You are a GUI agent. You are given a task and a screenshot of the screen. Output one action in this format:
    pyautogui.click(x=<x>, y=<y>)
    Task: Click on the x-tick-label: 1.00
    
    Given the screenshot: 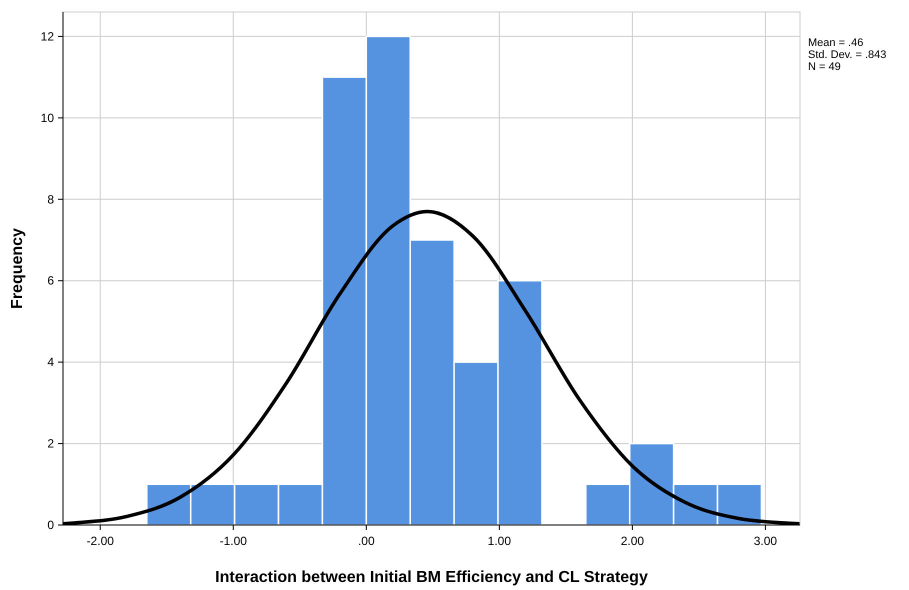 What is the action you would take?
    pyautogui.click(x=500, y=541)
    